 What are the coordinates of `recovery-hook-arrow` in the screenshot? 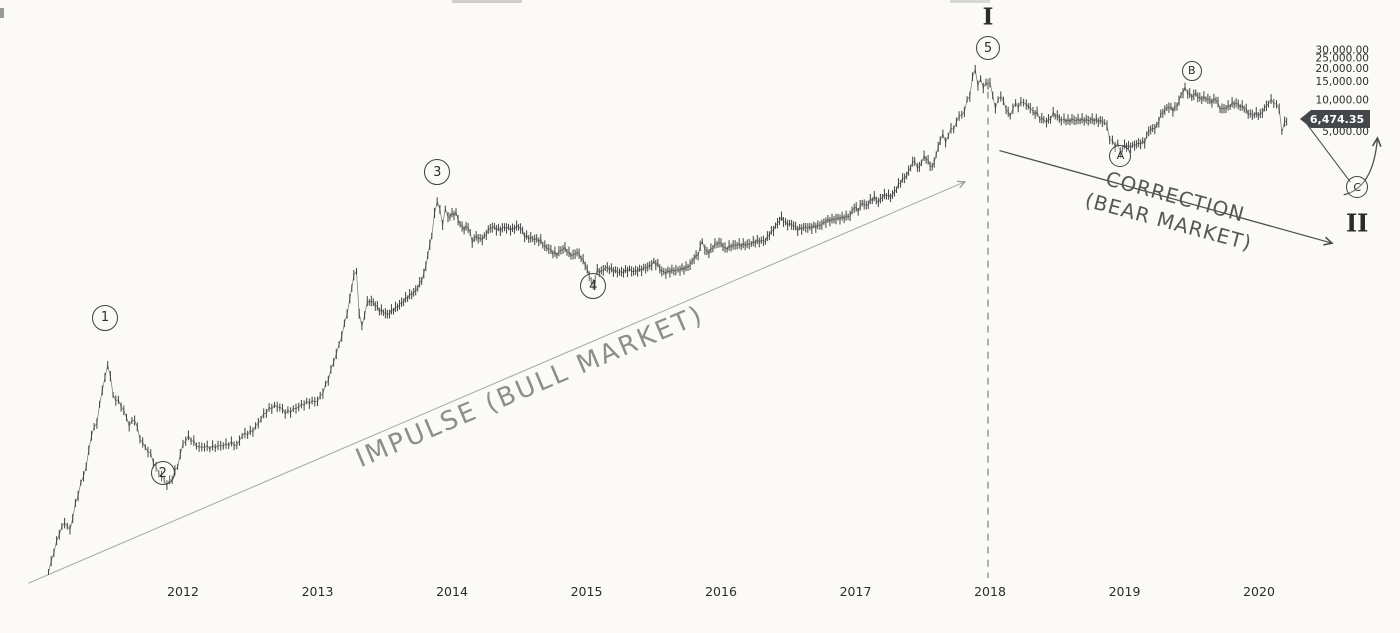 It's located at (1360, 167).